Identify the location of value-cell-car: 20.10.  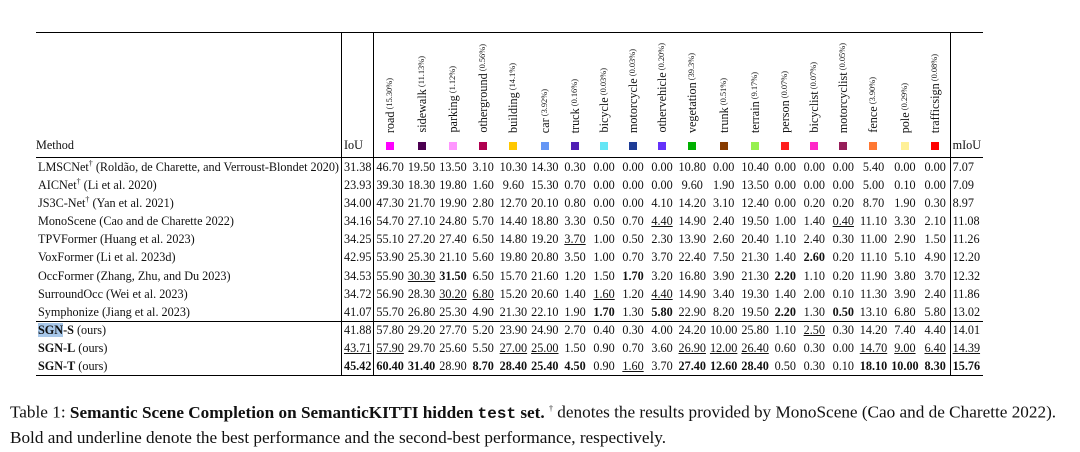
(545, 202).